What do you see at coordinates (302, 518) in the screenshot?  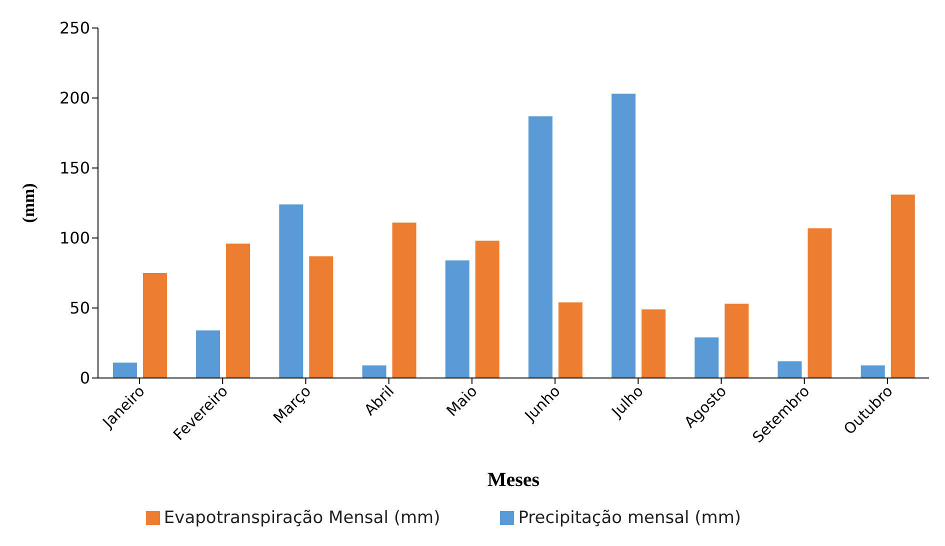 I see `legend-label: Evapotranspiração Mensal (mm)` at bounding box center [302, 518].